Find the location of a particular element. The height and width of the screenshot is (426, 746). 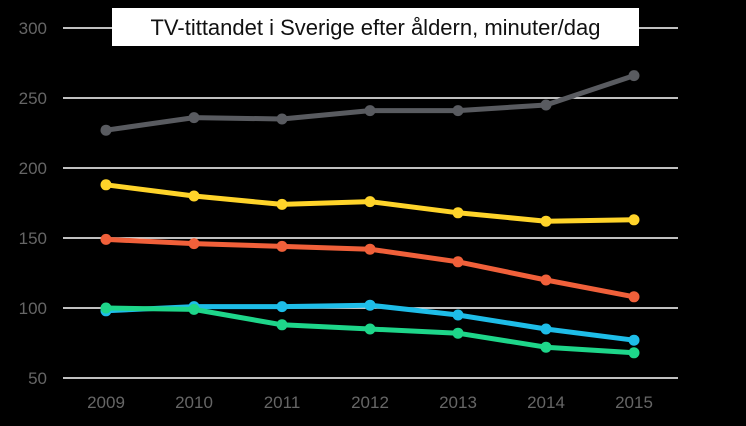

y-tick-label: 200 is located at coordinates (33, 168).